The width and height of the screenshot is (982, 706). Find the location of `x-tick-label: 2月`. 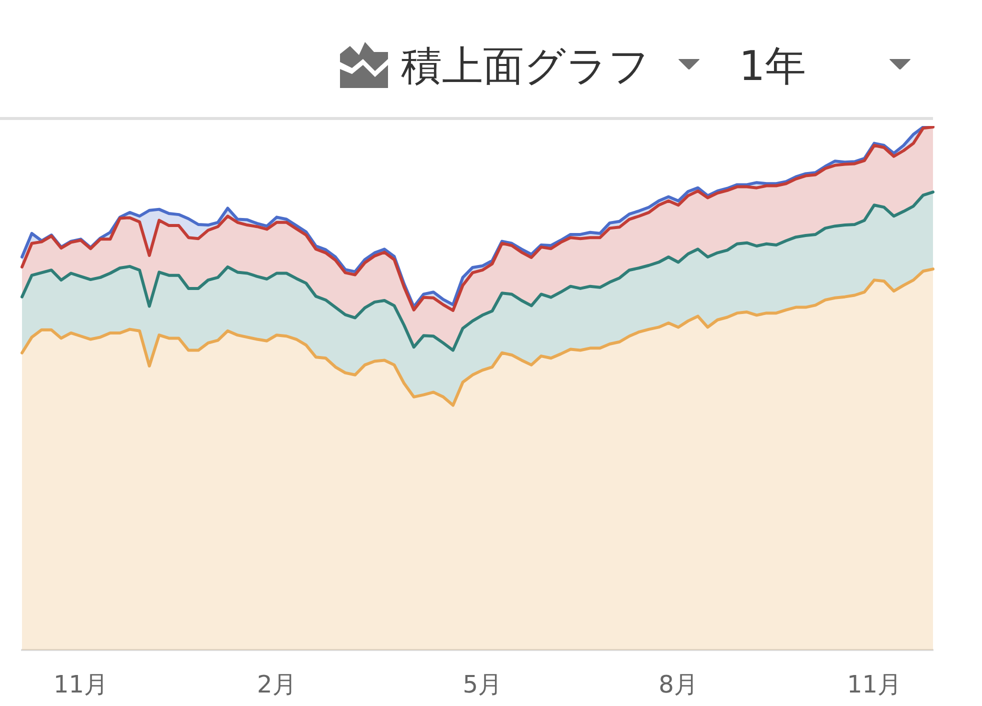

x-tick-label: 2月 is located at coordinates (276, 684).